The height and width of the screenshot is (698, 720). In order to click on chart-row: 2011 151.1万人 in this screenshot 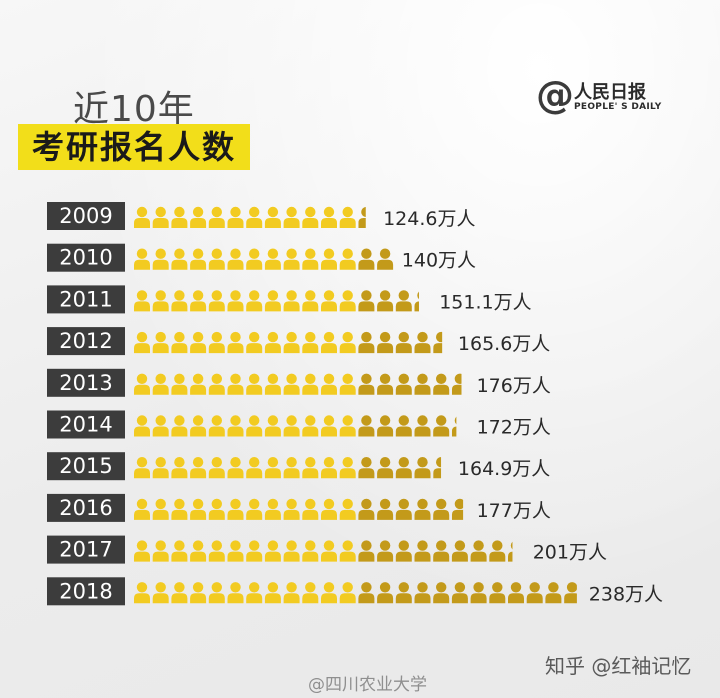, I will do `click(289, 299)`.